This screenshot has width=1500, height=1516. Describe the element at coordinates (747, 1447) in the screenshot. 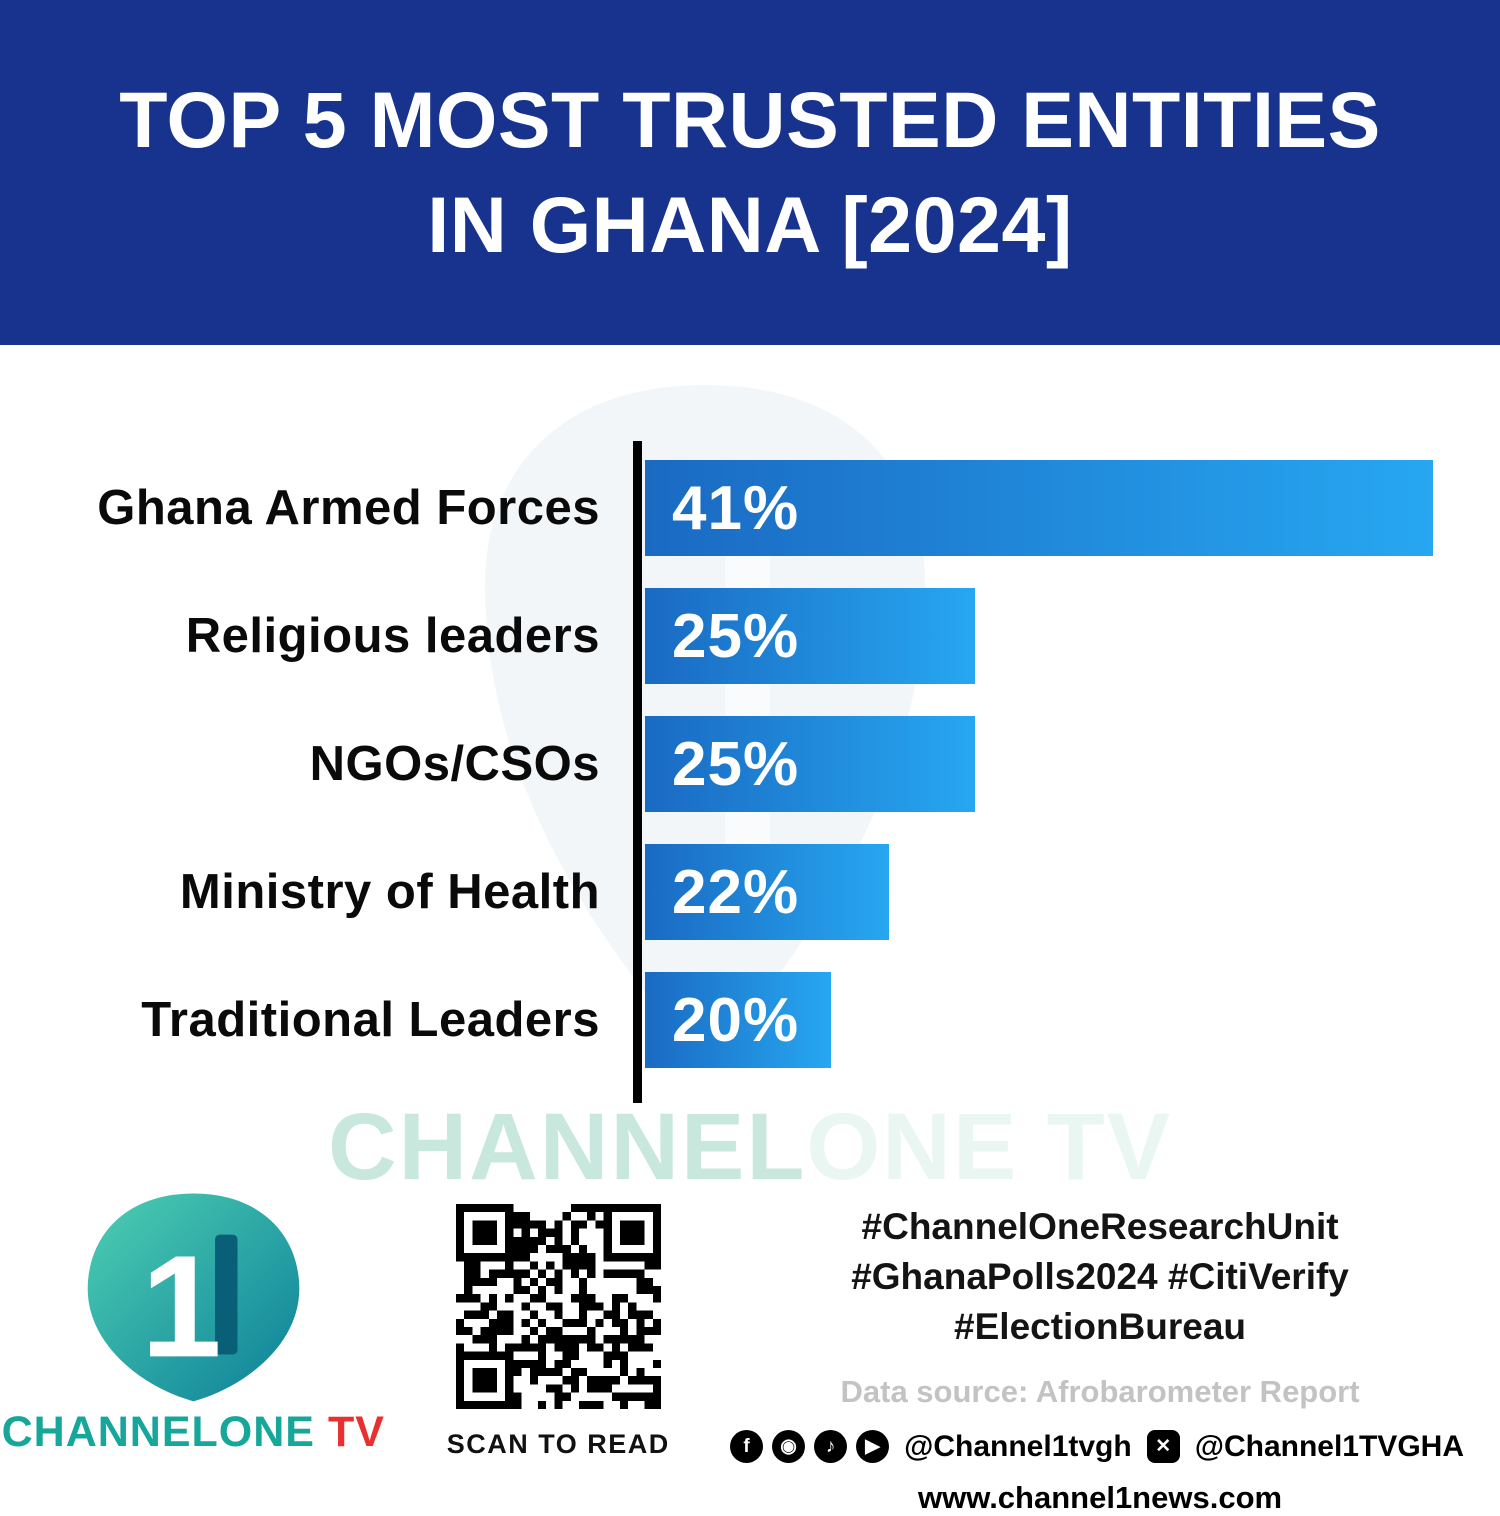

I see `facebook-icon: f` at that location.